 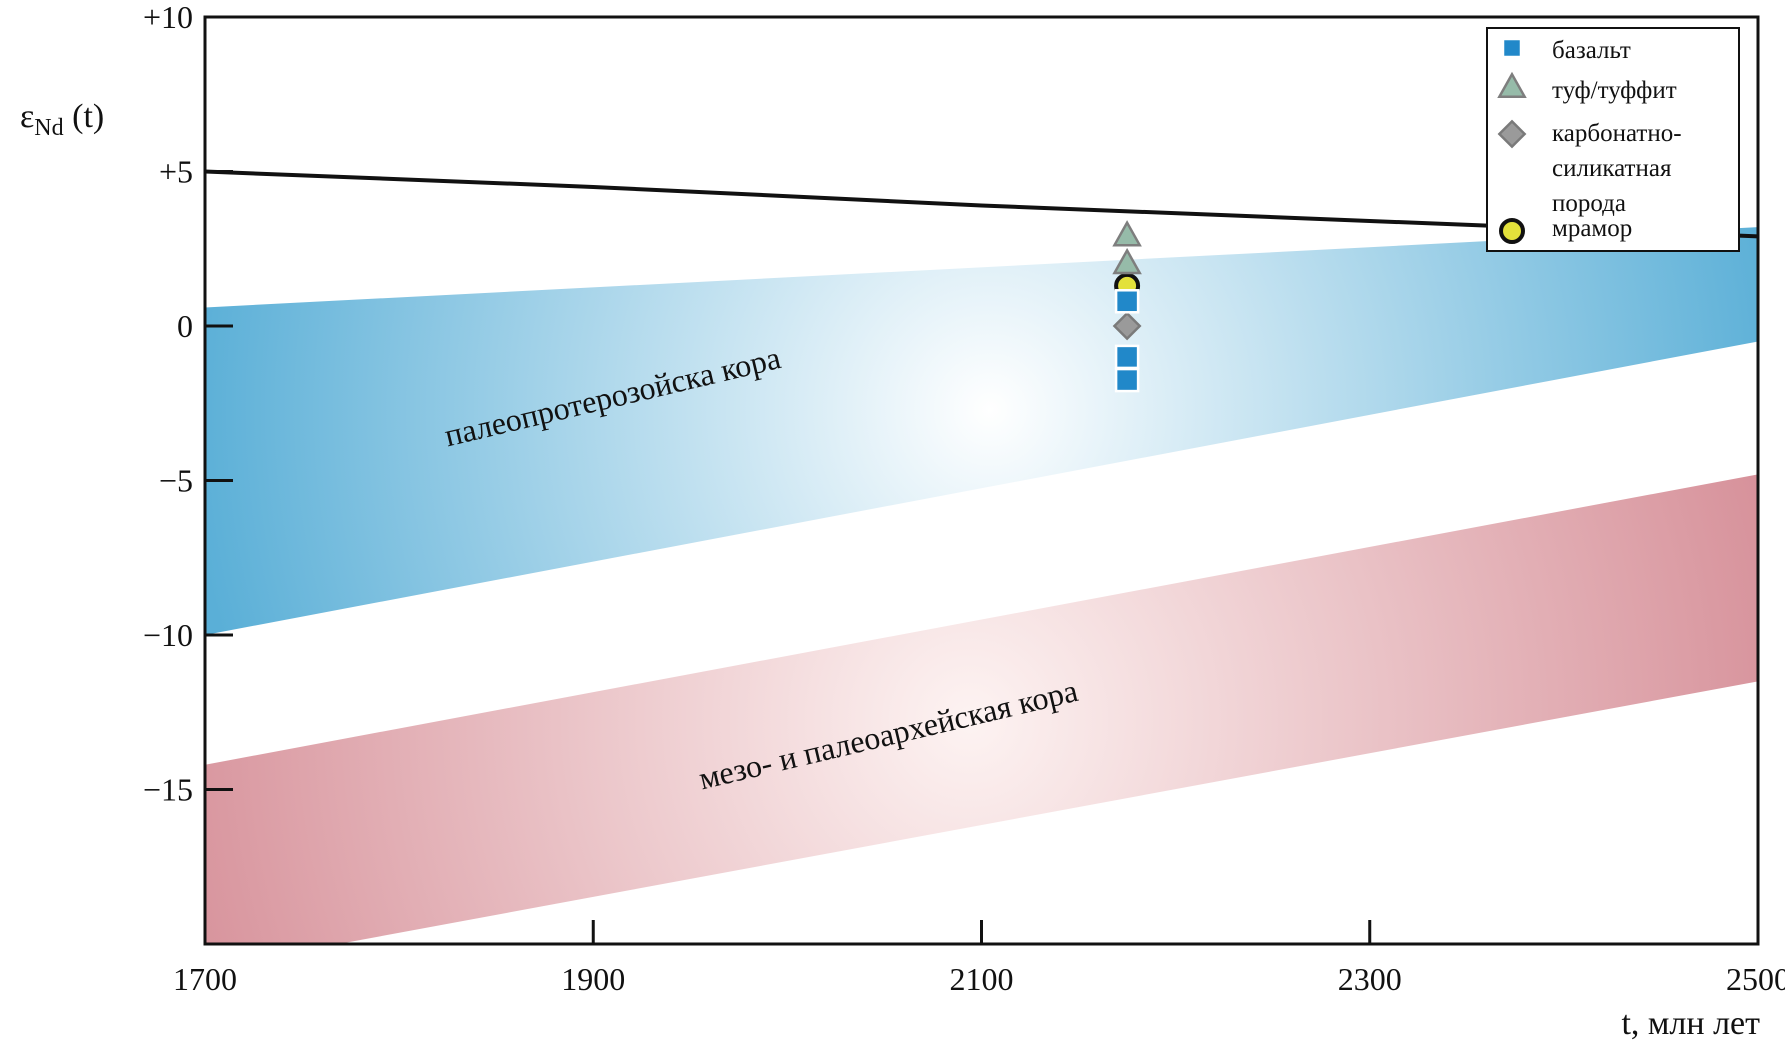 What do you see at coordinates (982, 979) in the screenshot?
I see `x-tick-label: 2100` at bounding box center [982, 979].